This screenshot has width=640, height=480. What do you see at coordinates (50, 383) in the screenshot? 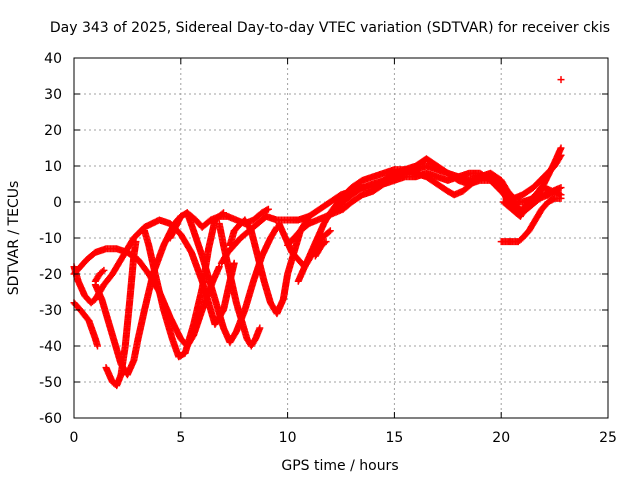
I see `y-tick-label: -50` at bounding box center [50, 383].